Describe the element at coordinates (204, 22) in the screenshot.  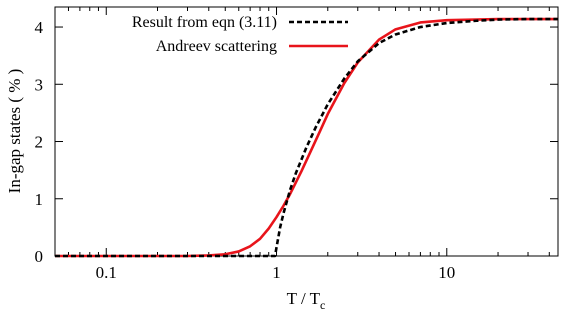
I see `legend-label-eqn: Result from eqn (3.11)` at that location.